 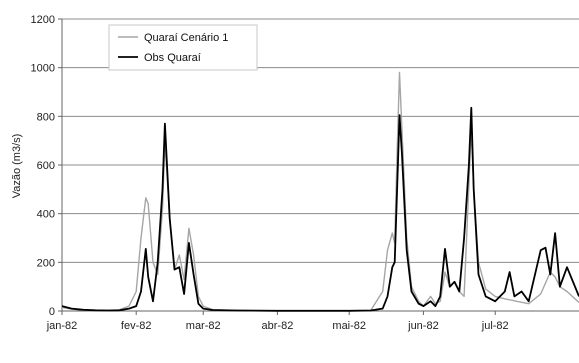 What do you see at coordinates (46, 166) in the screenshot?
I see `y-tick-label-600: 600` at bounding box center [46, 166].